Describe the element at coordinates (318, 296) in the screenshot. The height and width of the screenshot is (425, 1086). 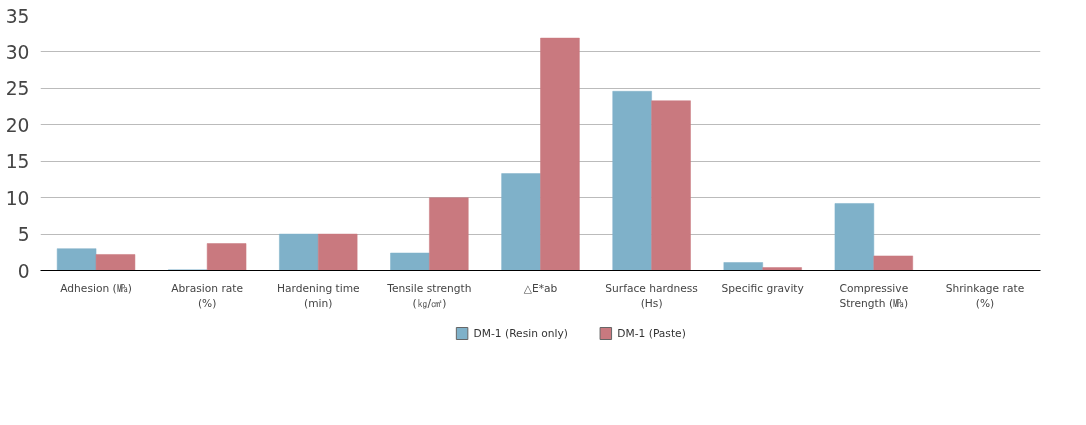
I see `x-tick-label: Hardening time (min)` at that location.